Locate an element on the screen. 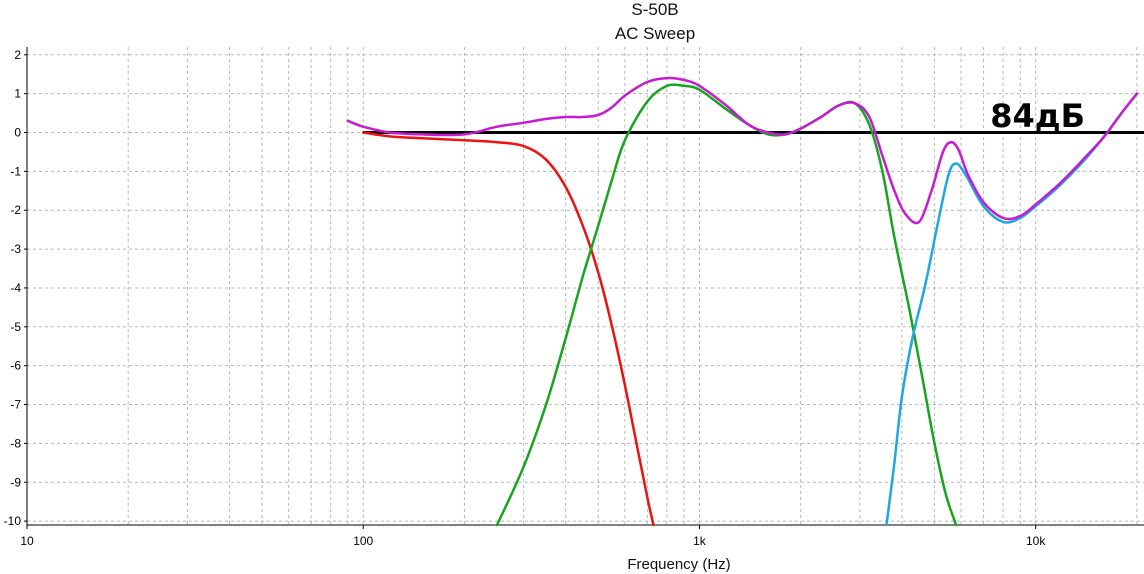  y-tick-label: 0 is located at coordinates (17, 132).